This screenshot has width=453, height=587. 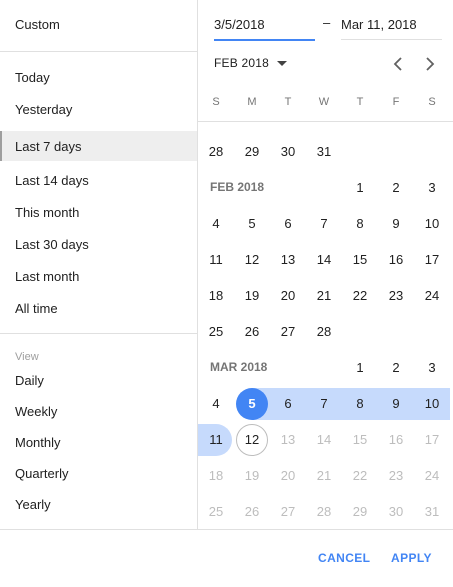 I want to click on preset-last-month: Last month, so click(x=47, y=276).